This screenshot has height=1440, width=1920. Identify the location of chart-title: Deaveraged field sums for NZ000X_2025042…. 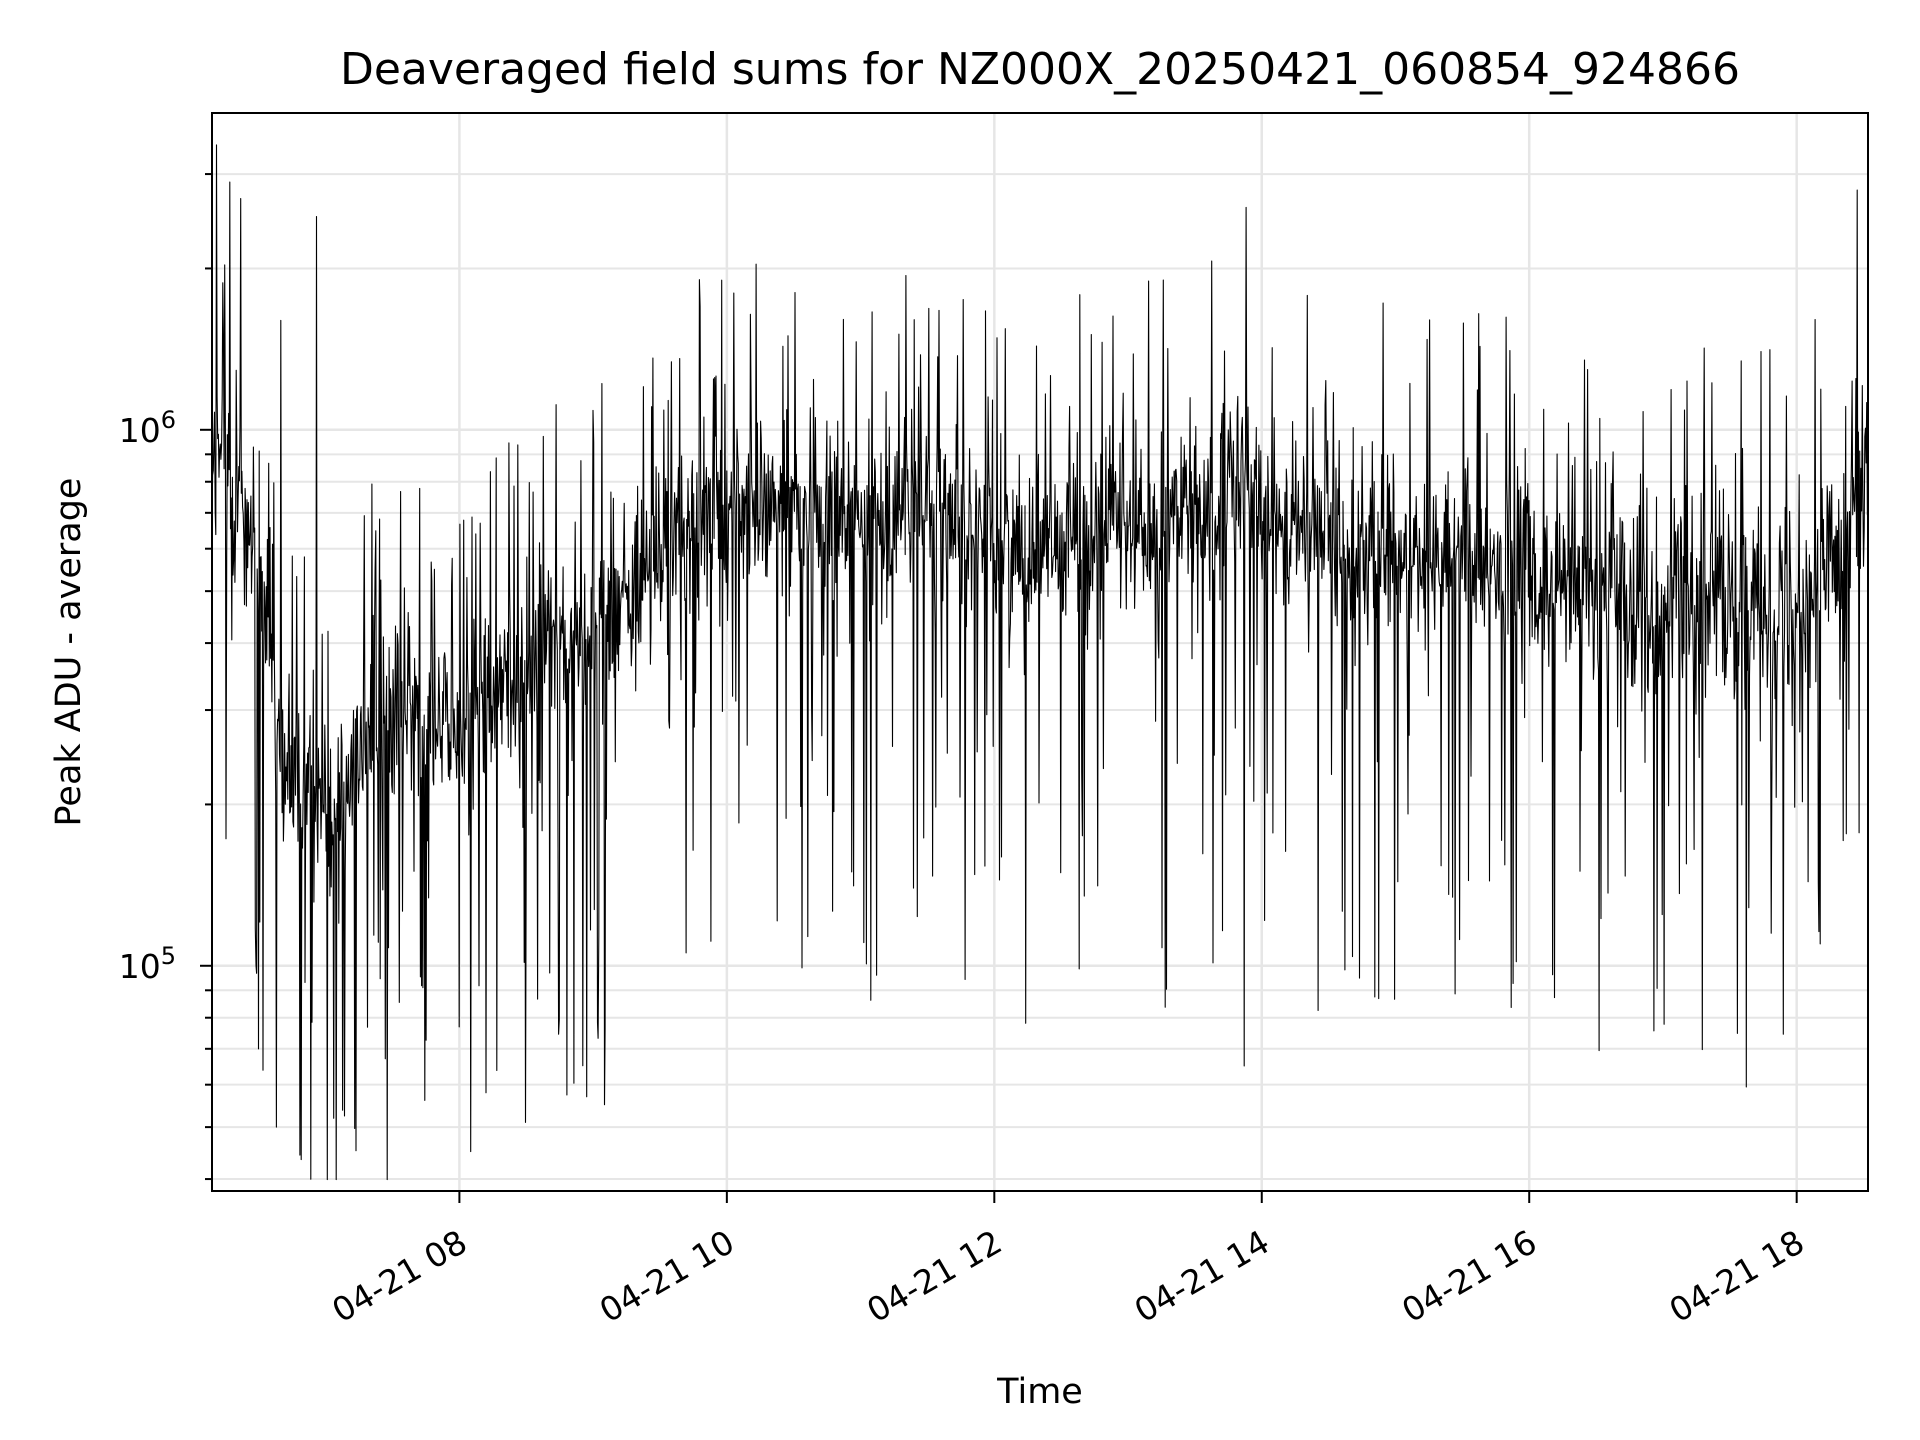
(1040, 69).